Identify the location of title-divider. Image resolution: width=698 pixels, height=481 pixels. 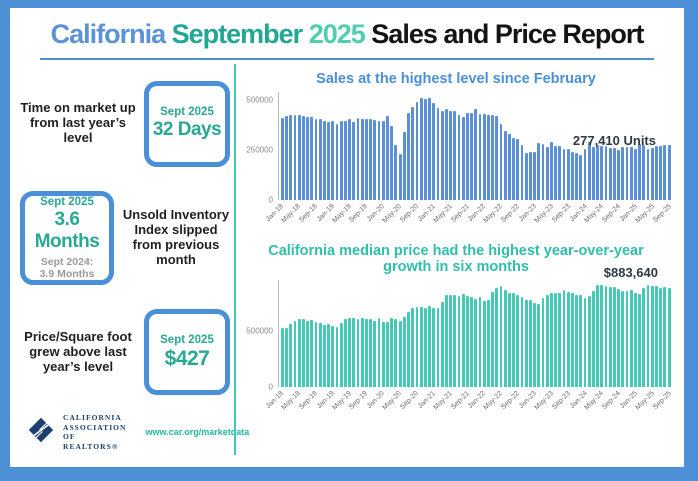
(347, 59).